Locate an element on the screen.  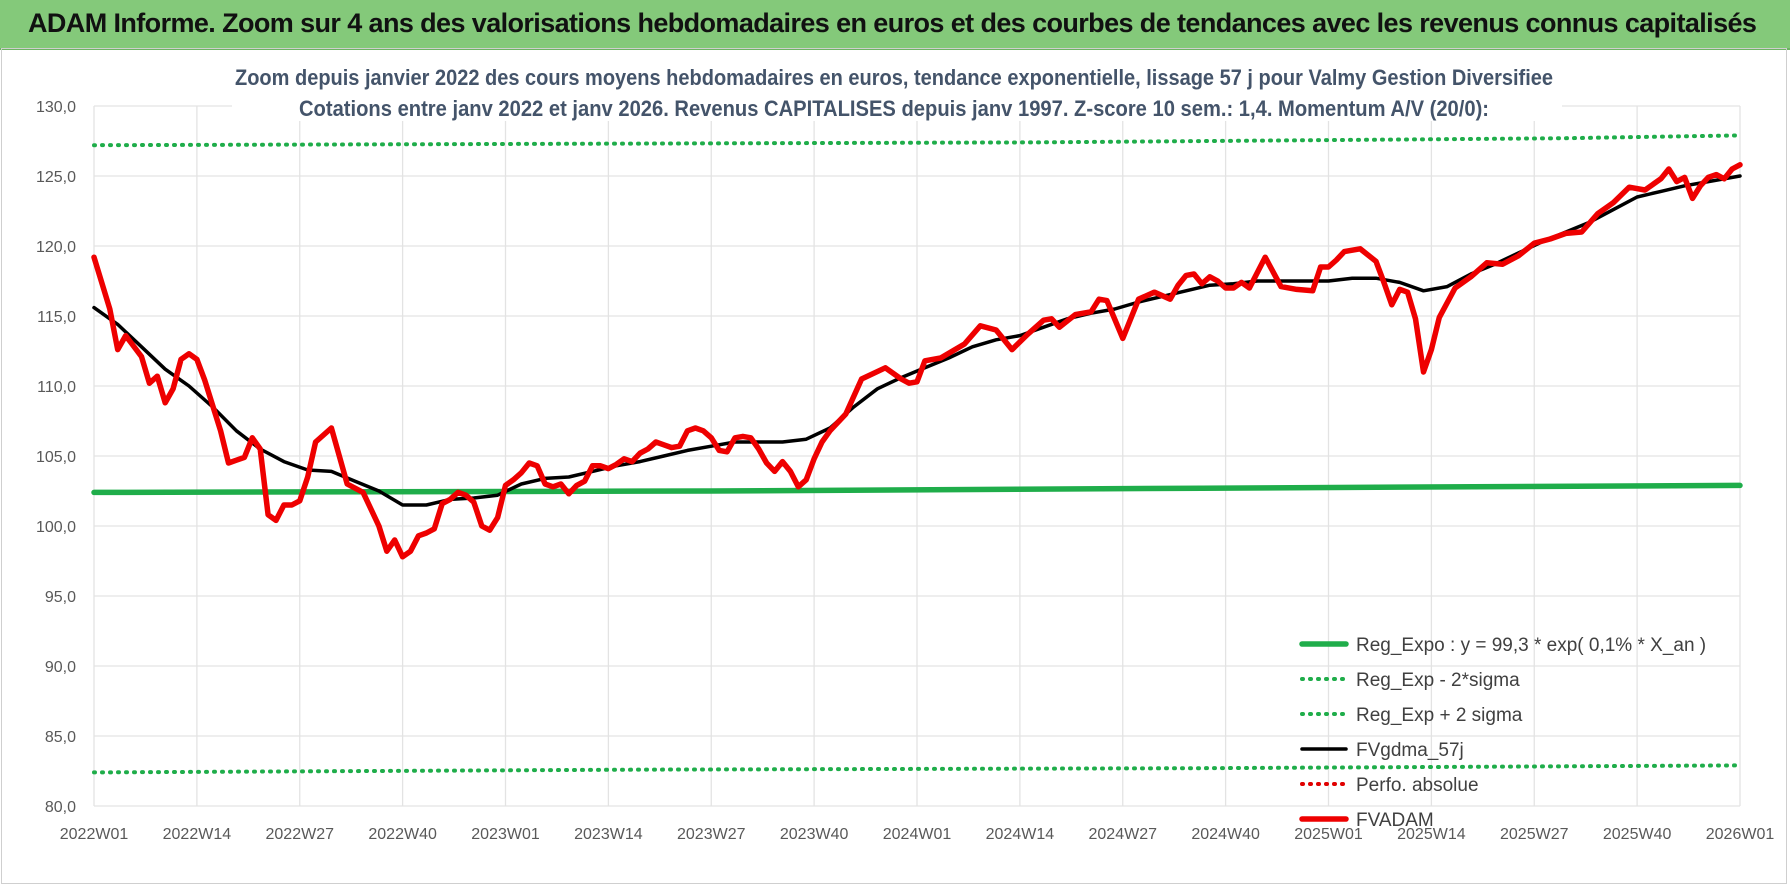
x-tick-label: 2023W14 is located at coordinates (608, 834).